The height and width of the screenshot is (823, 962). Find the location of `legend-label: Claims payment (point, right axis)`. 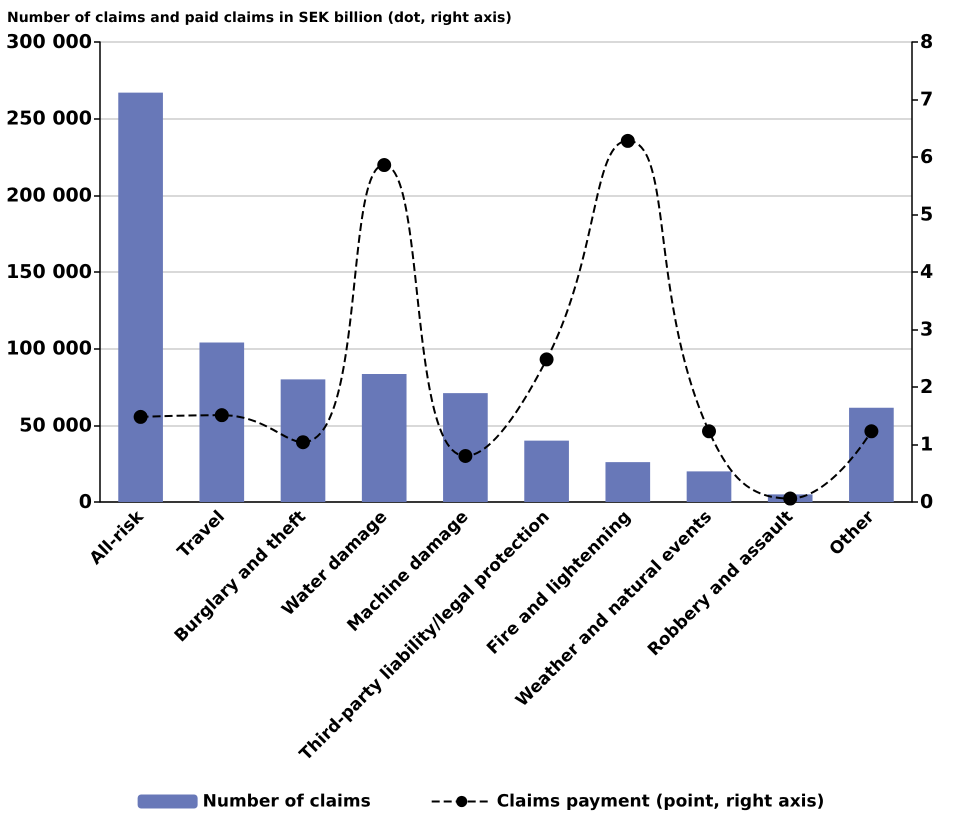

legend-label: Claims payment (point, right axis) is located at coordinates (660, 802).